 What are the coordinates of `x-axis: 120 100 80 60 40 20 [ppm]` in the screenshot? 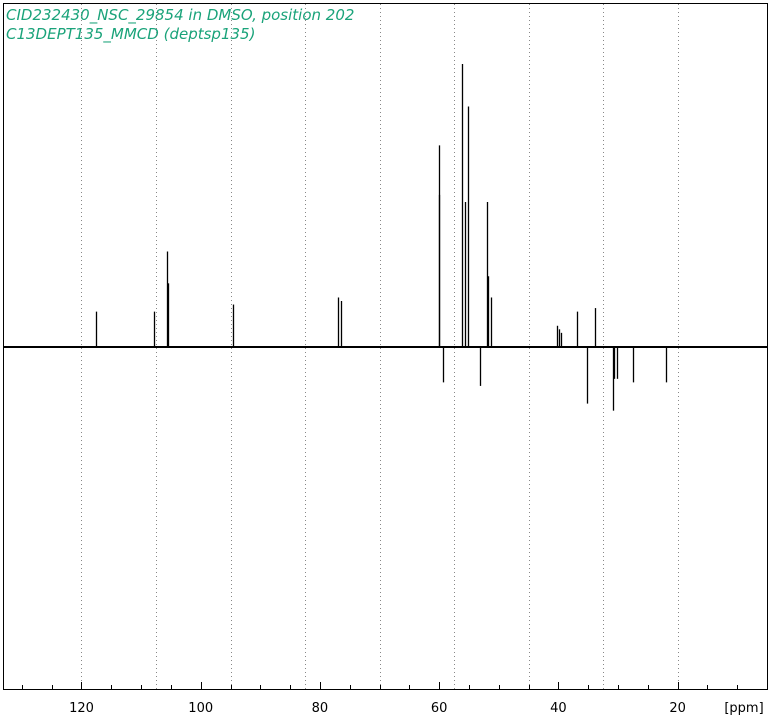 It's located at (393, 699).